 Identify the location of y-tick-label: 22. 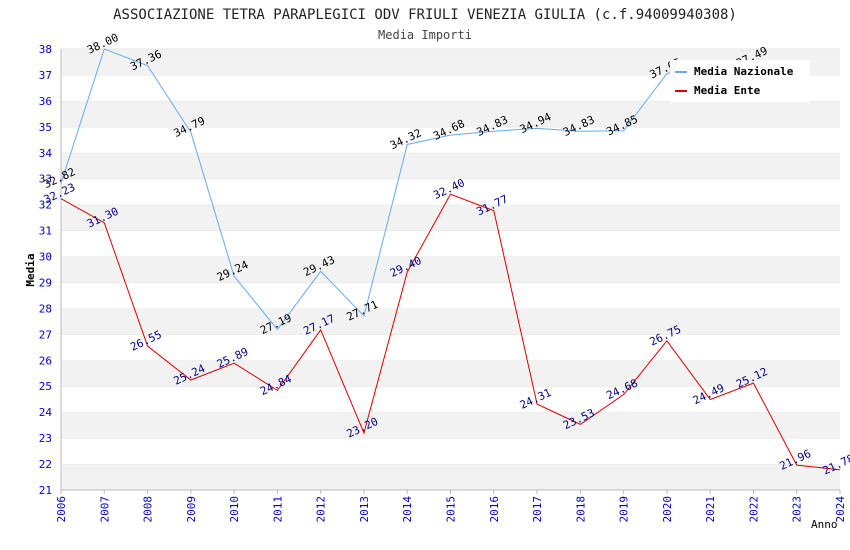
(45, 464).